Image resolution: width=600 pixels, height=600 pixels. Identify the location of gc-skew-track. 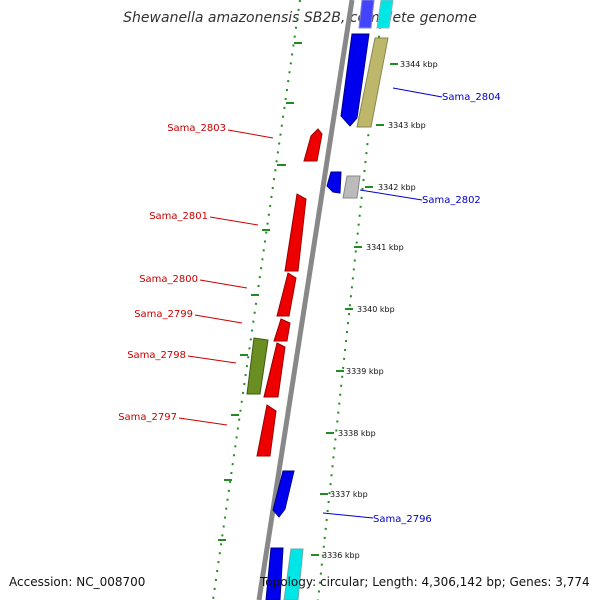
(260, 291).